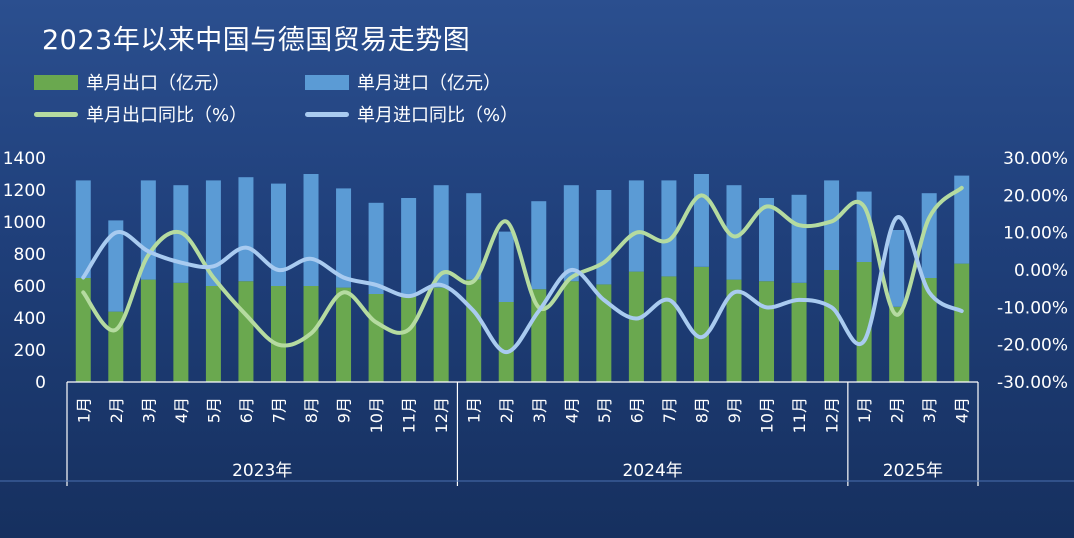 Image resolution: width=1074 pixels, height=538 pixels. Describe the element at coordinates (30, 319) in the screenshot. I see `y-left-tick-label: 400` at that location.